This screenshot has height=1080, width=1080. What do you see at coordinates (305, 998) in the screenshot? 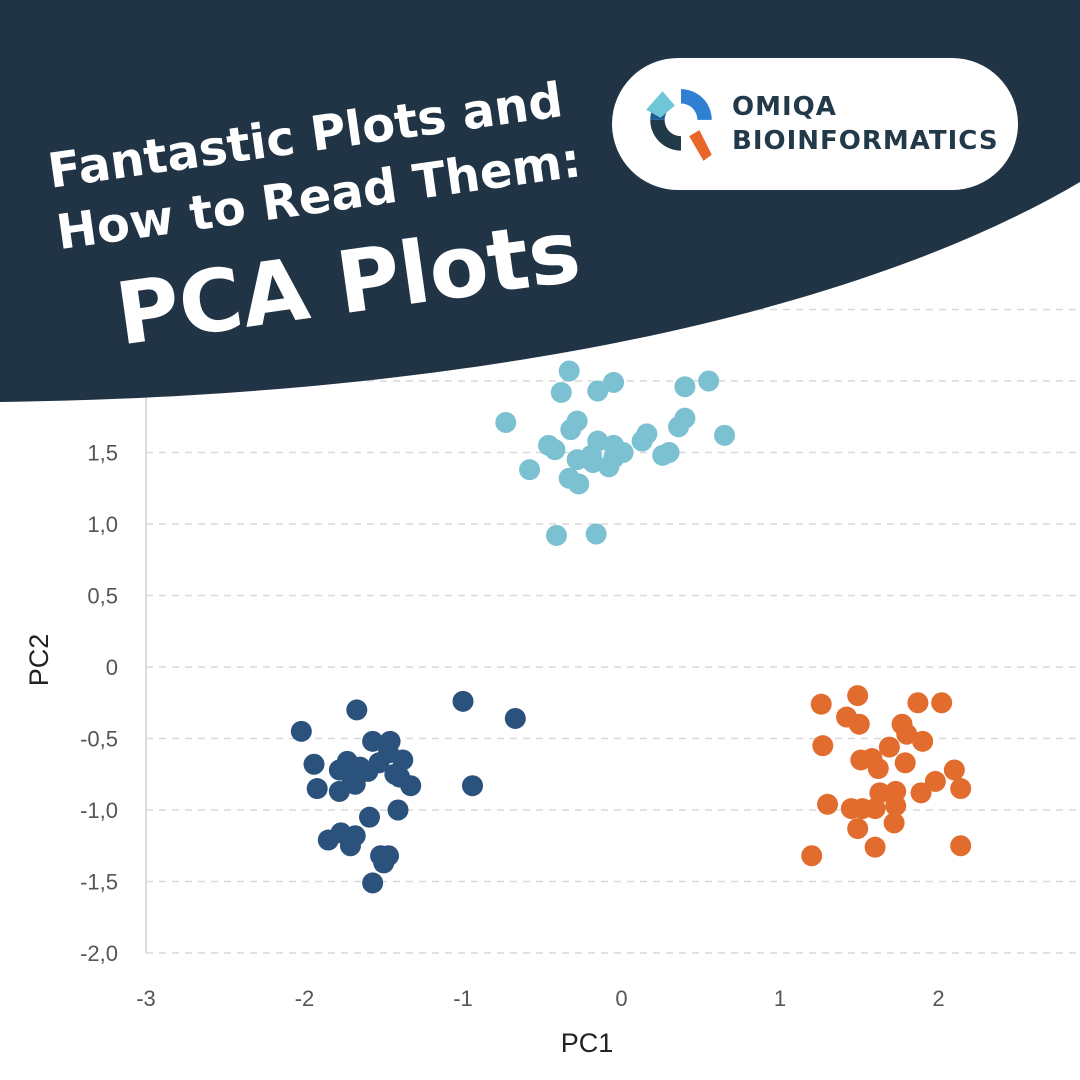
I see `x-tick-label: -2` at bounding box center [305, 998].